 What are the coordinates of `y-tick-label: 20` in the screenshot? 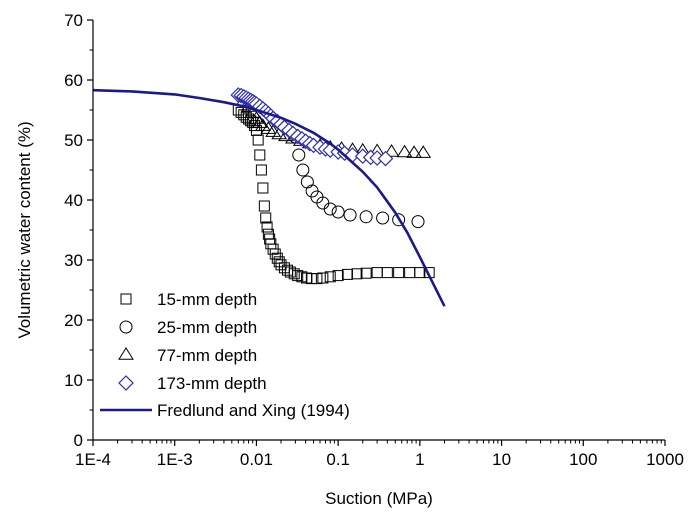 It's located at (73, 320).